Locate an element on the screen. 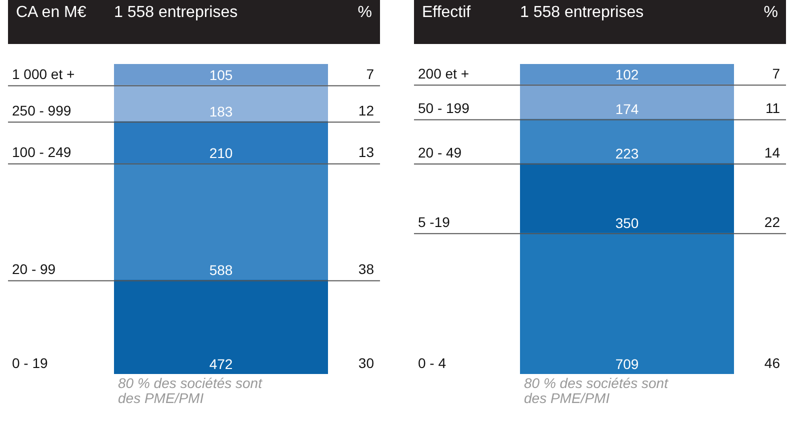  category-label: 0 - 19 is located at coordinates (30, 362).